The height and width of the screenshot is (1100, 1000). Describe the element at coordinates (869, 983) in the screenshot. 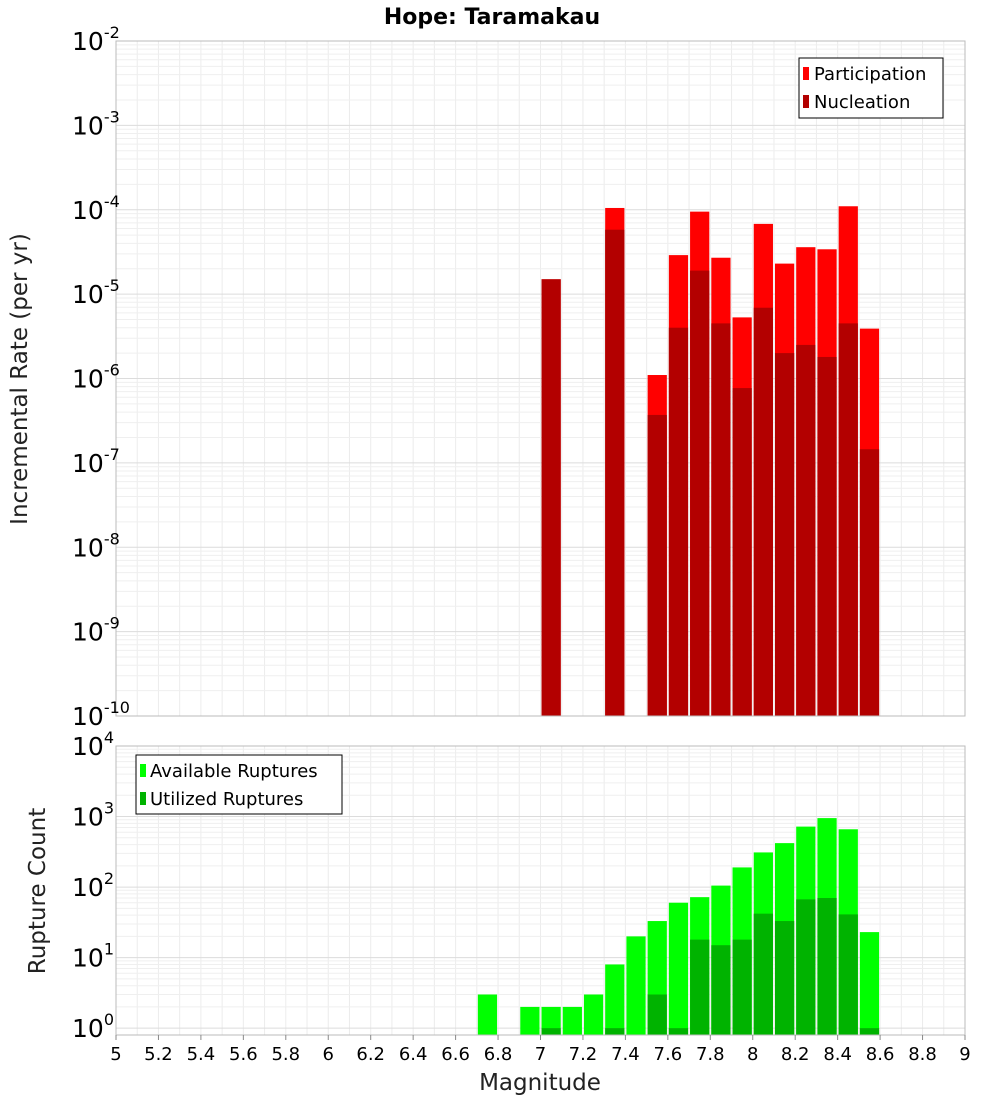

I see `bar-available-ruptures-m8.55` at that location.